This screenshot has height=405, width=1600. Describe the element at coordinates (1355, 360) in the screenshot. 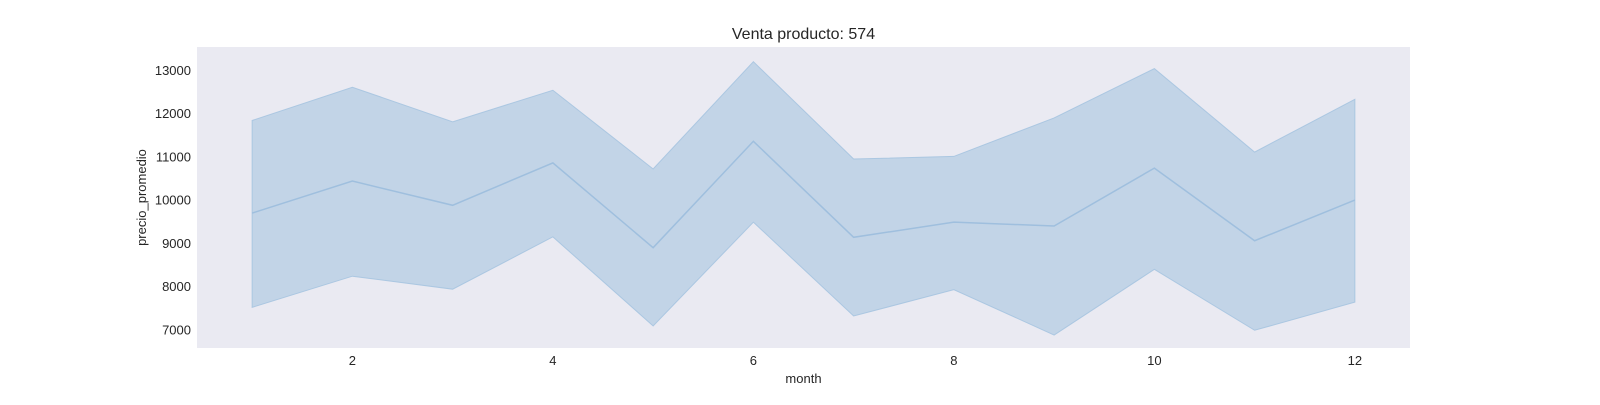

I see `x-tick-label: 12` at that location.